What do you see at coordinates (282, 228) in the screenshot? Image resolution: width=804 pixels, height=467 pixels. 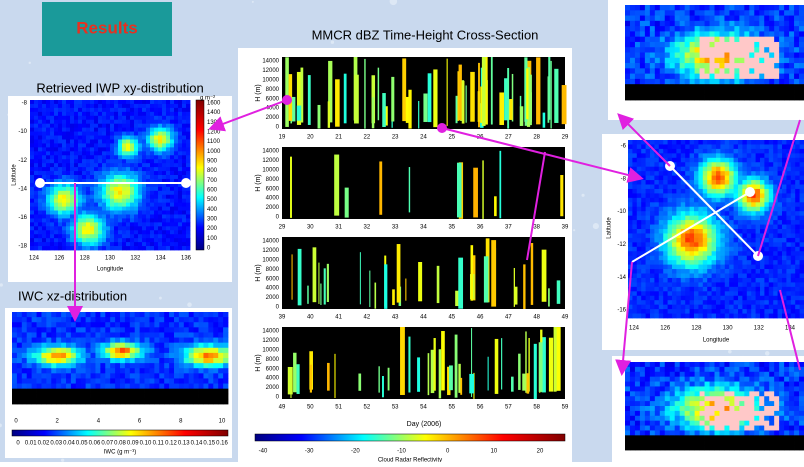 I see `tick-label: 29` at bounding box center [282, 228].